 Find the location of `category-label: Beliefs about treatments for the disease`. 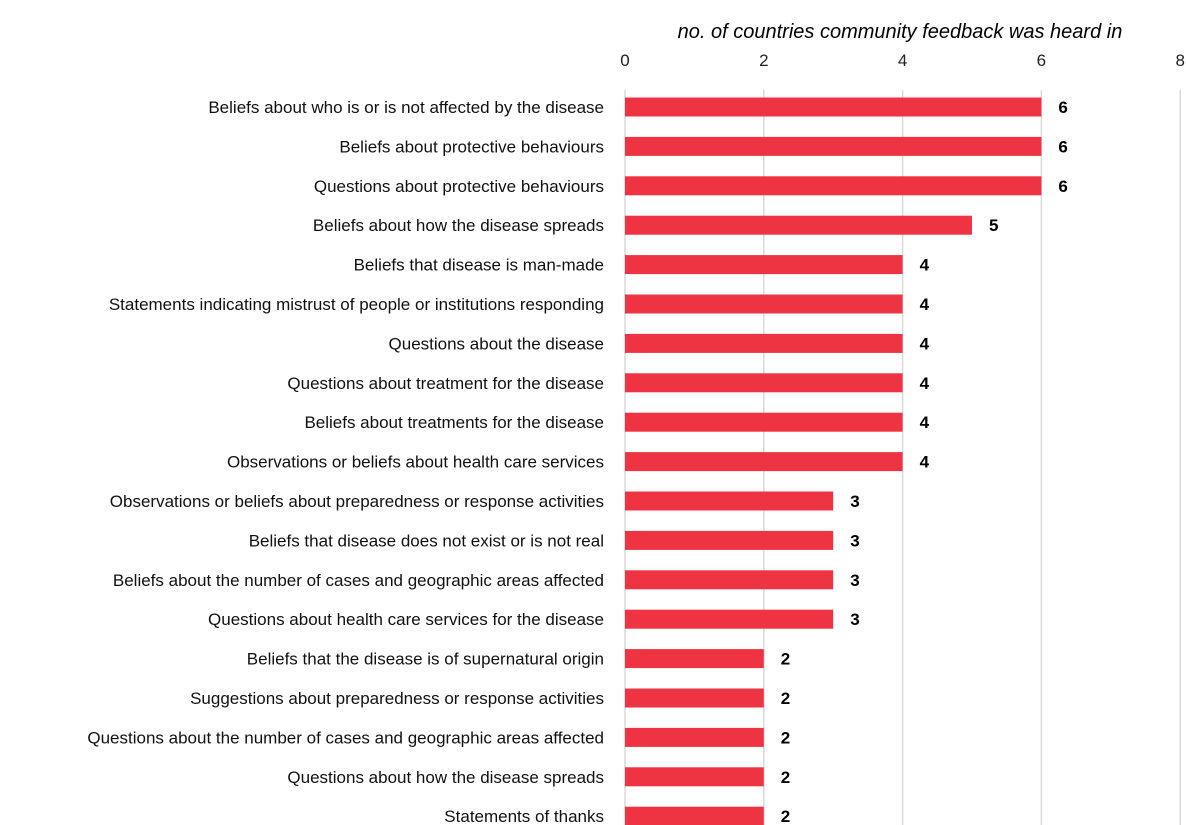

category-label: Beliefs about treatments for the disease is located at coordinates (454, 422).